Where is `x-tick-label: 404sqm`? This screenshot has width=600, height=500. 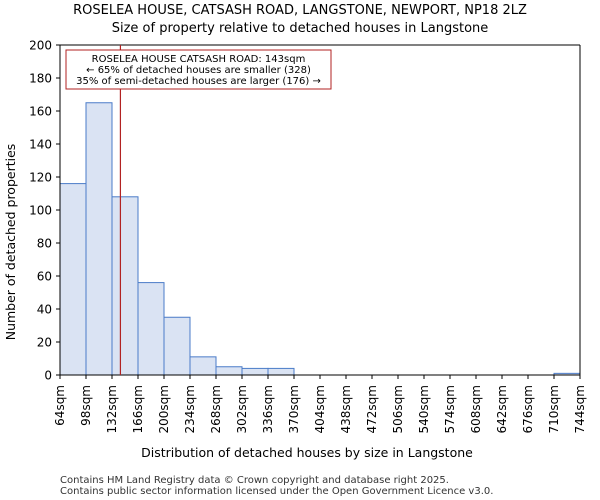
x-tick-label: 404sqm is located at coordinates (320, 409).